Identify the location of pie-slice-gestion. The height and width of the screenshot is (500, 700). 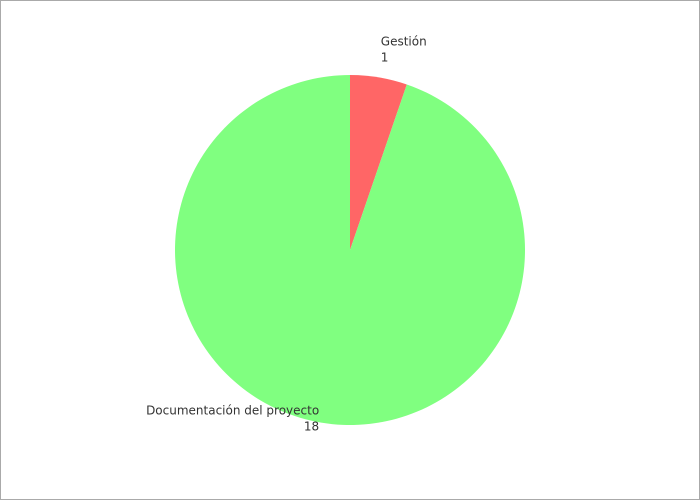
(378, 162).